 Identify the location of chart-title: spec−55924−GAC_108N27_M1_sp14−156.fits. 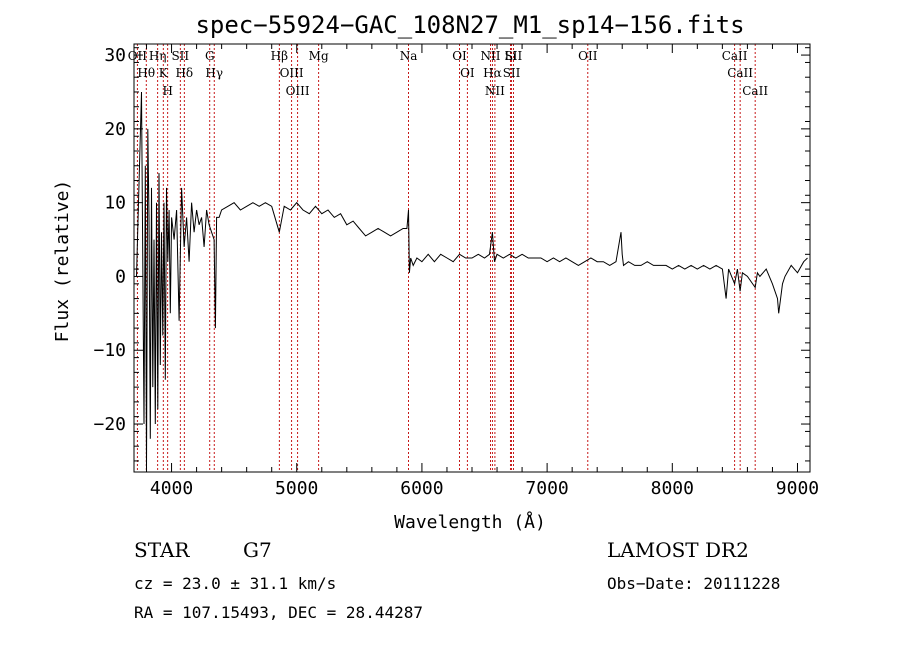
(469, 25).